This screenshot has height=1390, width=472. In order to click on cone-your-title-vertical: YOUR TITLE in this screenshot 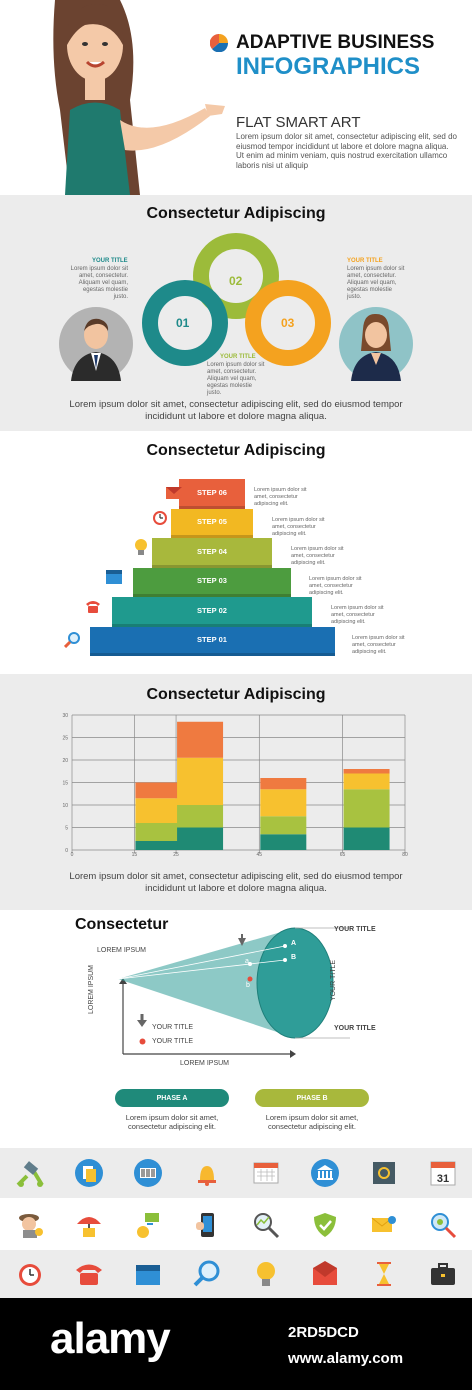, I will do `click(334, 980)`.